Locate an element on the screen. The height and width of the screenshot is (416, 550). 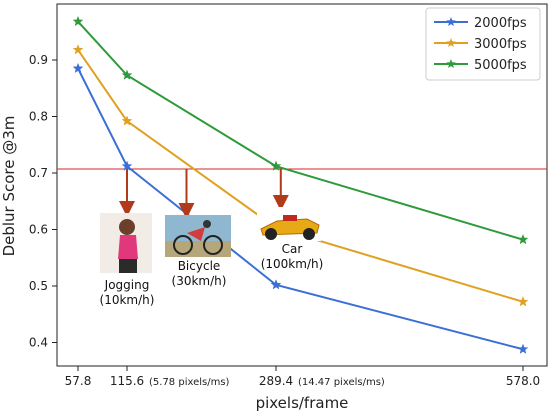
x-tick-label: 578.0 is located at coordinates (523, 381).